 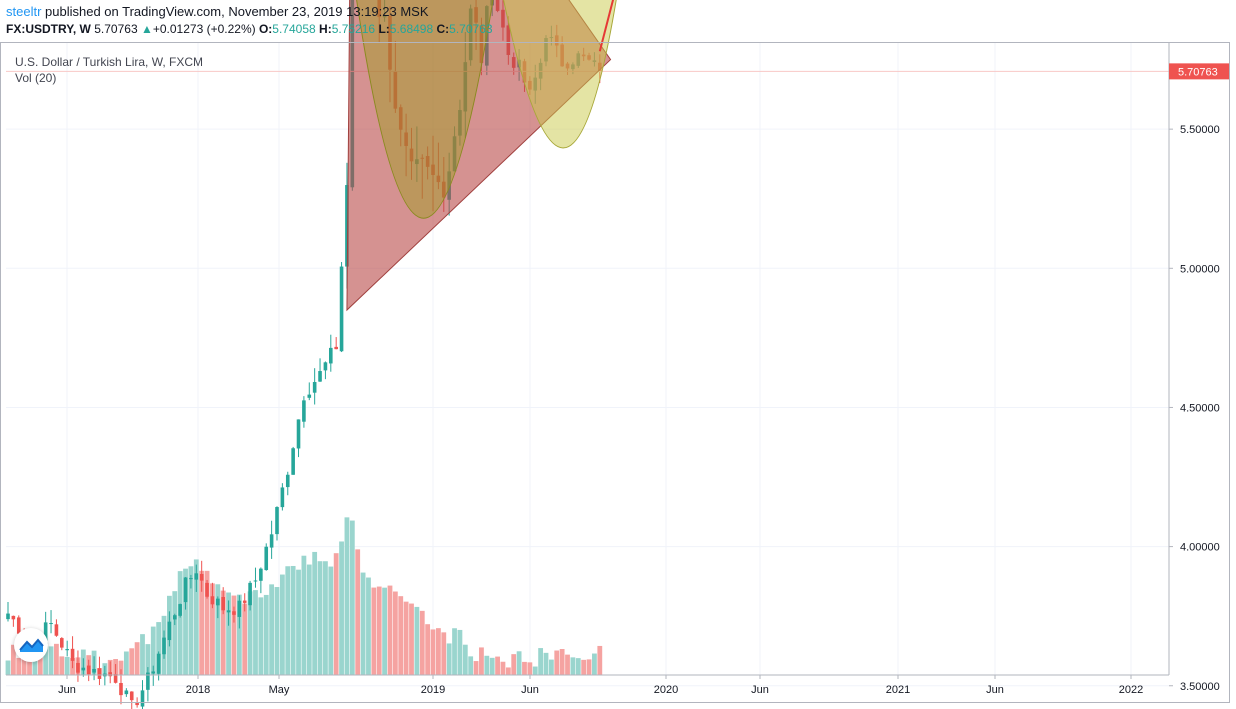 I want to click on drawing-annotations, so click(x=481, y=156).